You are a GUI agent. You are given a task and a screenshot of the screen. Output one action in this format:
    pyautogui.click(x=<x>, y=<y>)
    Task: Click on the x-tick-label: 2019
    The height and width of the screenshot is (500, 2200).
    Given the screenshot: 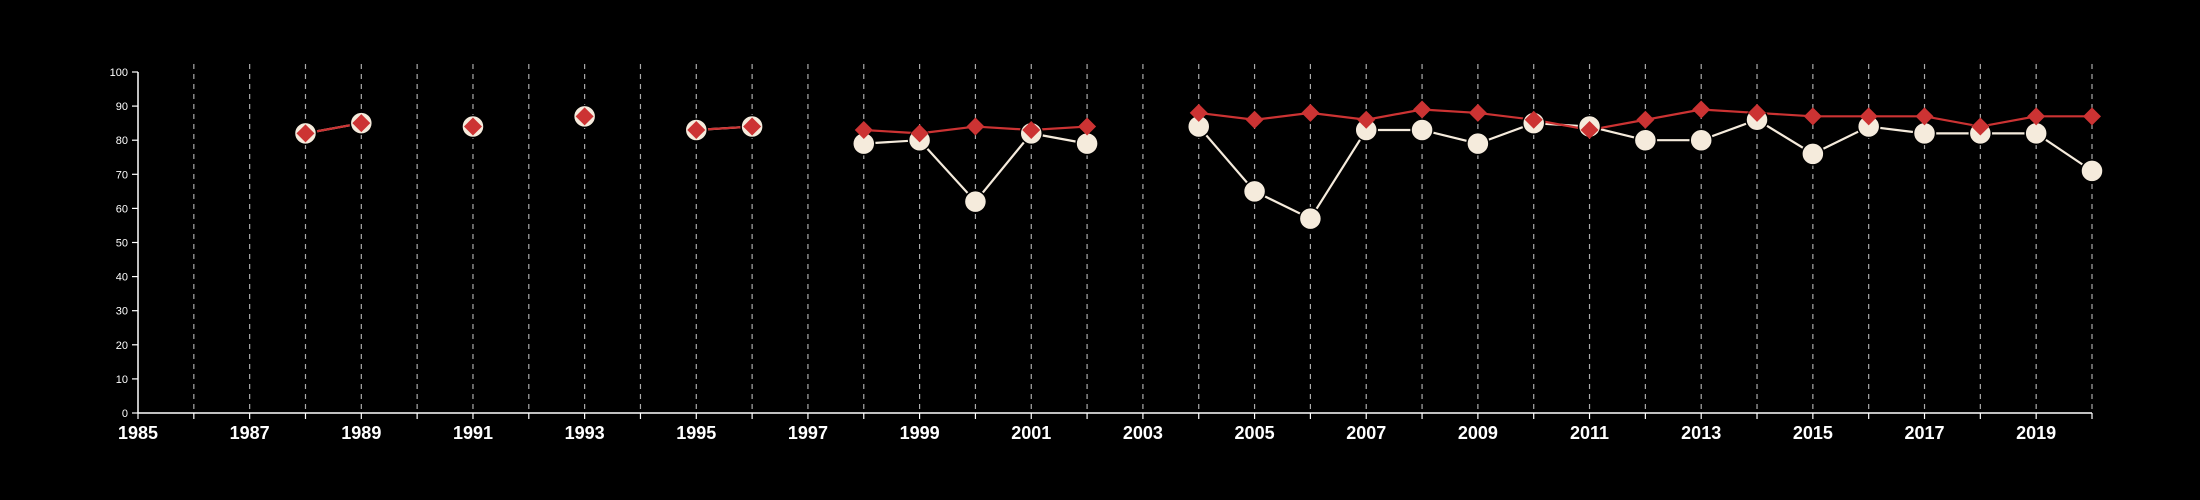 What is the action you would take?
    pyautogui.click(x=2036, y=433)
    